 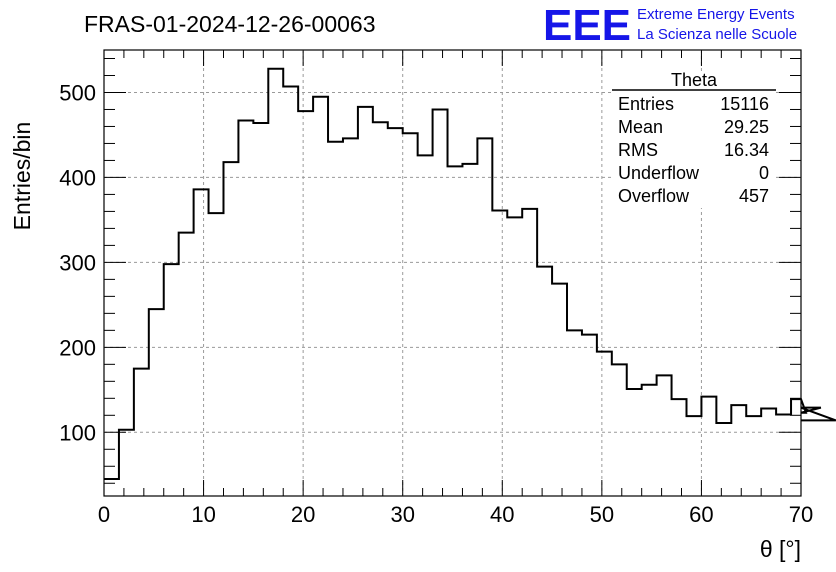 I want to click on stat-value-overflow: 457, so click(x=754, y=196).